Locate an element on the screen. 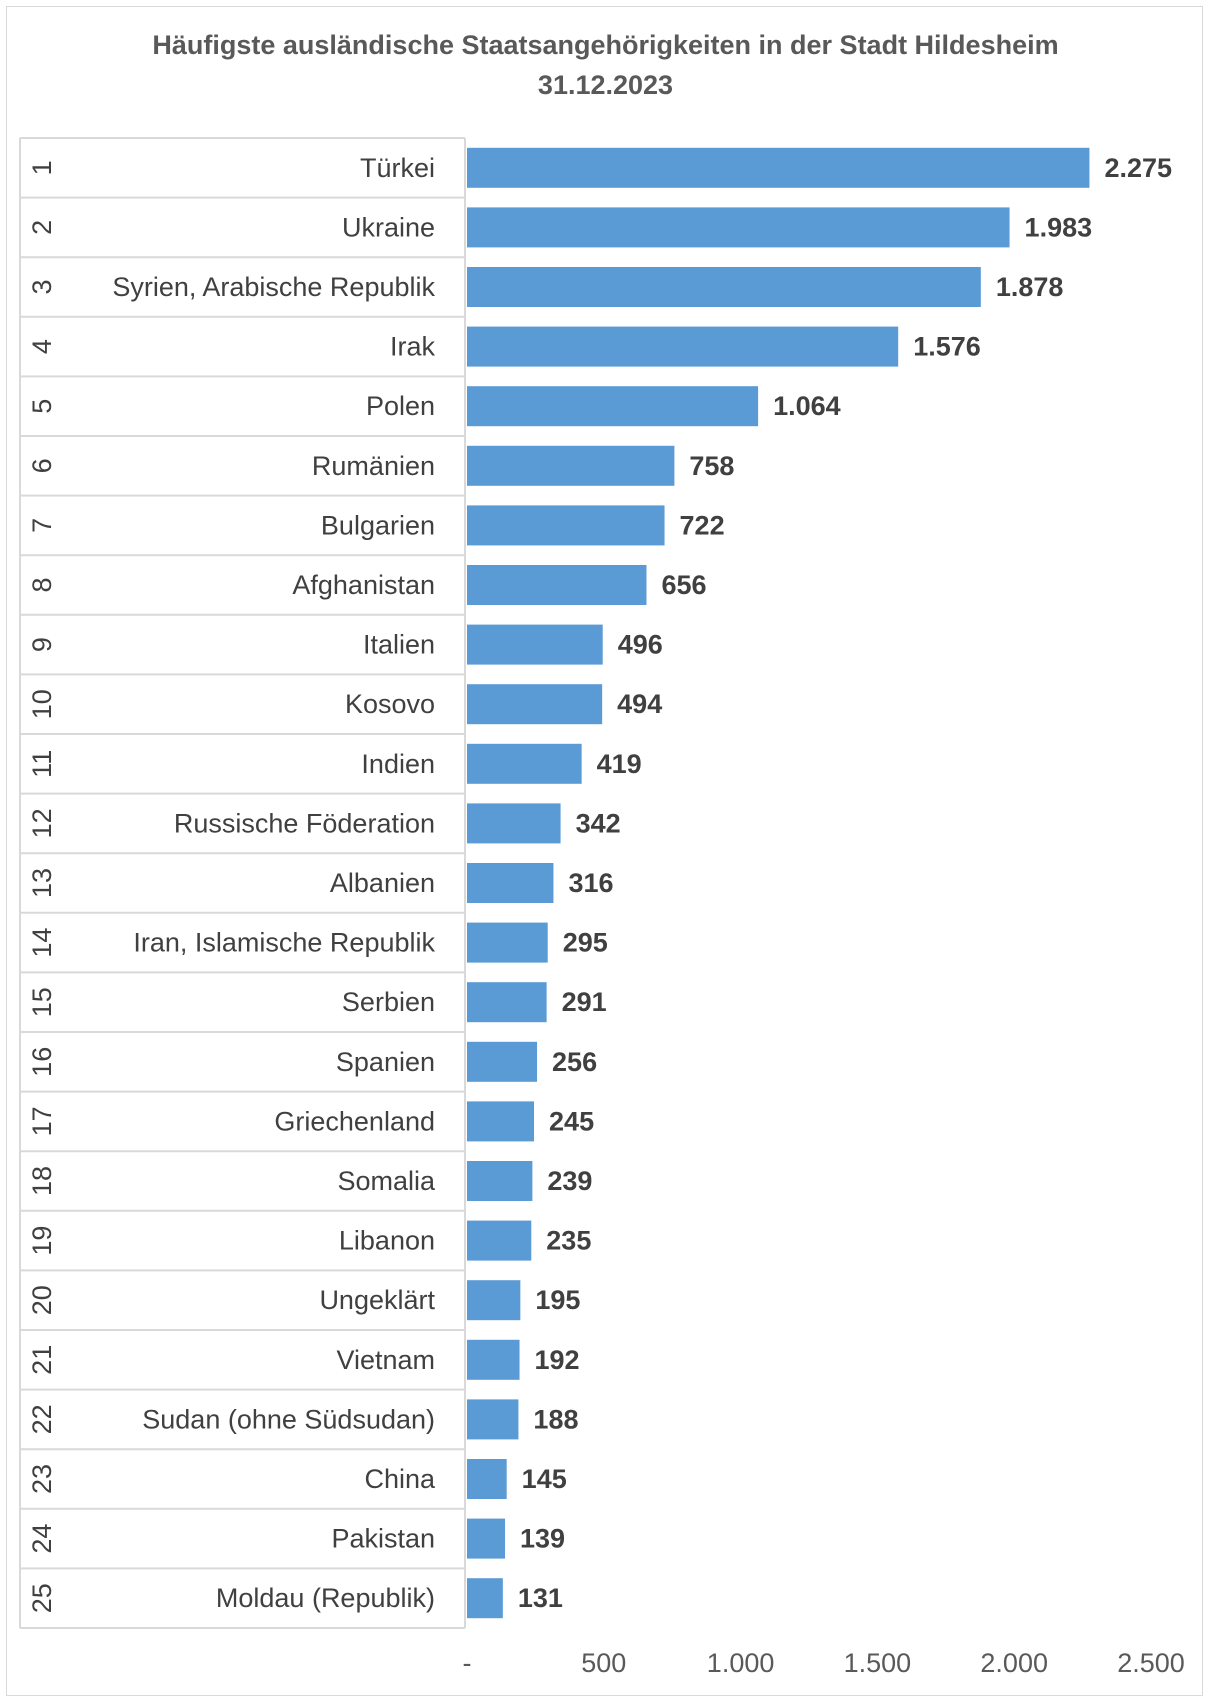 This screenshot has width=1211, height=1700. value-label: 1.064 is located at coordinates (807, 406).